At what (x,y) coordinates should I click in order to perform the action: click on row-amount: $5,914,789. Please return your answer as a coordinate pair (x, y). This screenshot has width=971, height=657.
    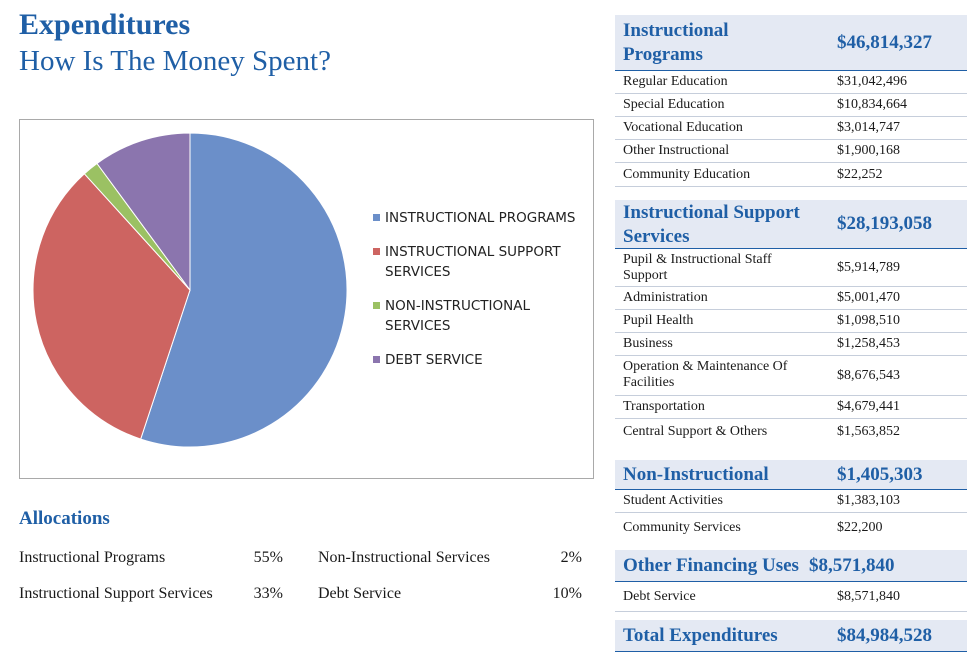
    Looking at the image, I should click on (868, 267).